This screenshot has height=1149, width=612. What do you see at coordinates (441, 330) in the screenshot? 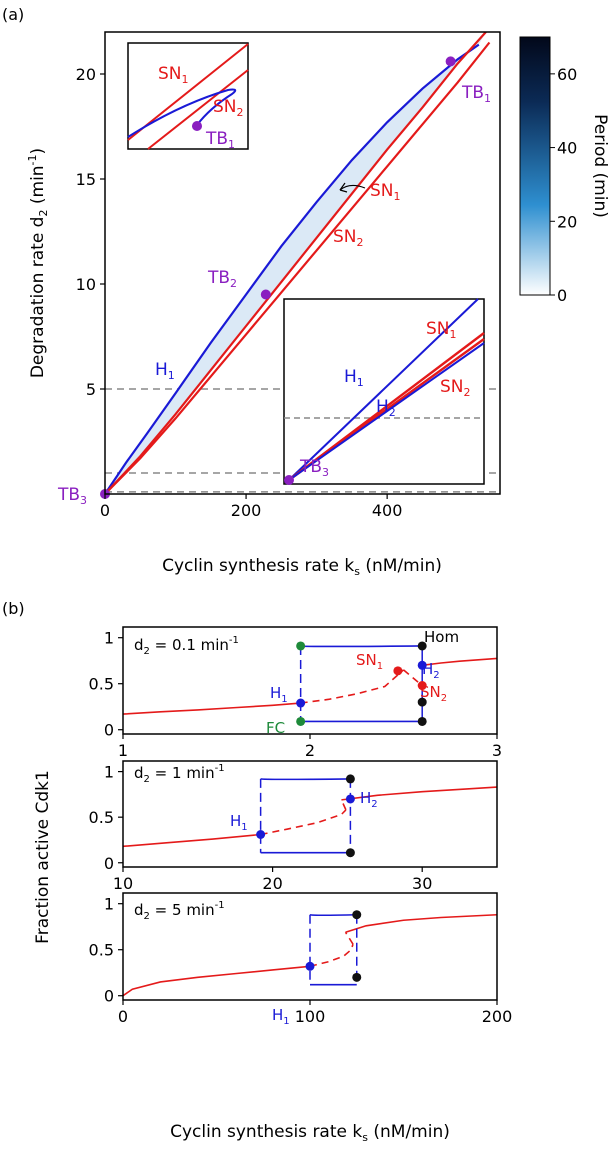
I see `inset-bottom-label-sn1: SN1` at bounding box center [441, 330].